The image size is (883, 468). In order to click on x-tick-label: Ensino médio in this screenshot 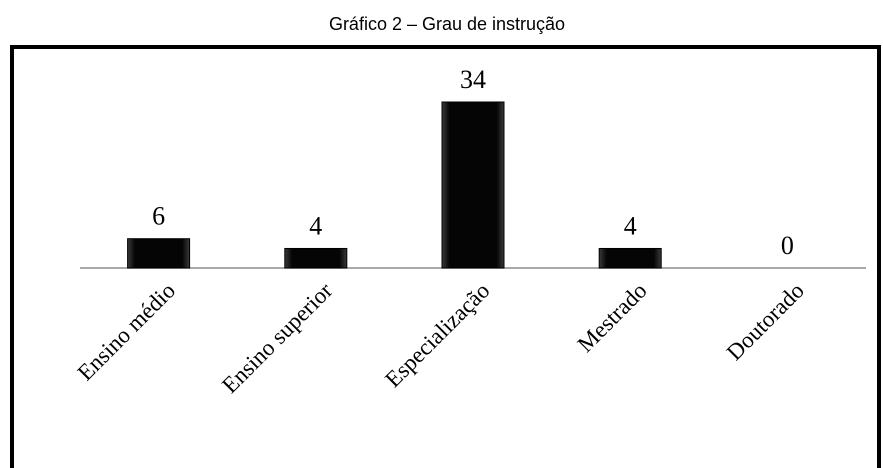, I will do `click(127, 332)`.